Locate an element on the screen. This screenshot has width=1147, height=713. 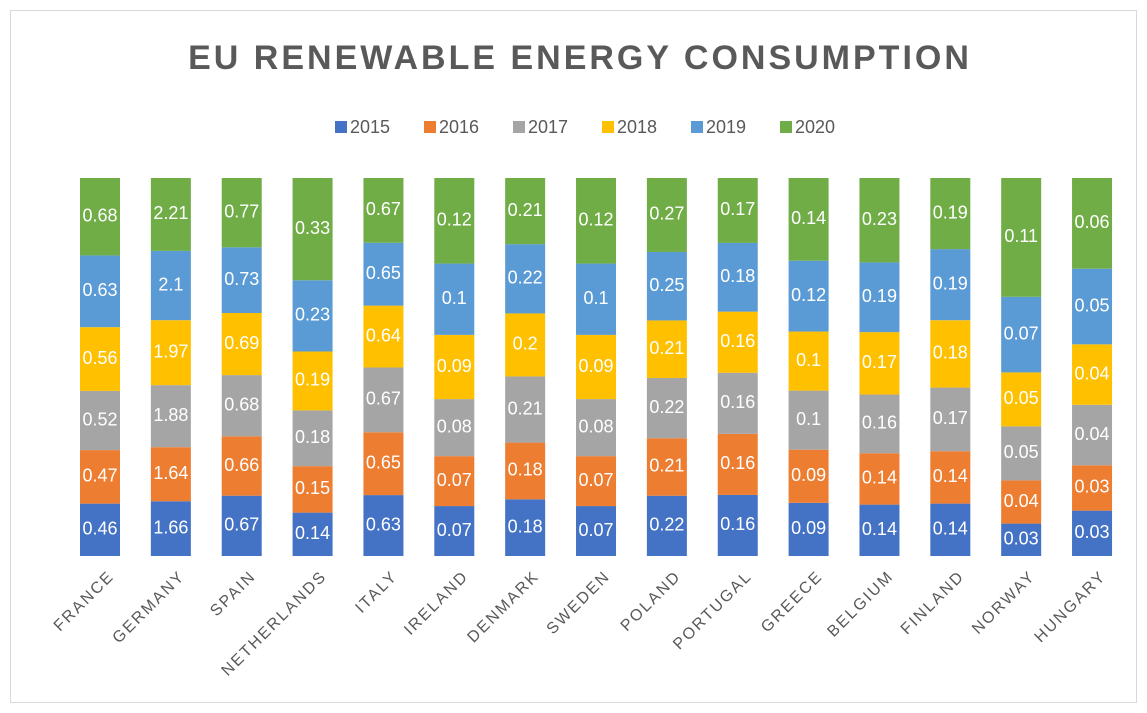
chart-title: EU RENEWABLE ENERGY CONSUMPTION is located at coordinates (580, 58).